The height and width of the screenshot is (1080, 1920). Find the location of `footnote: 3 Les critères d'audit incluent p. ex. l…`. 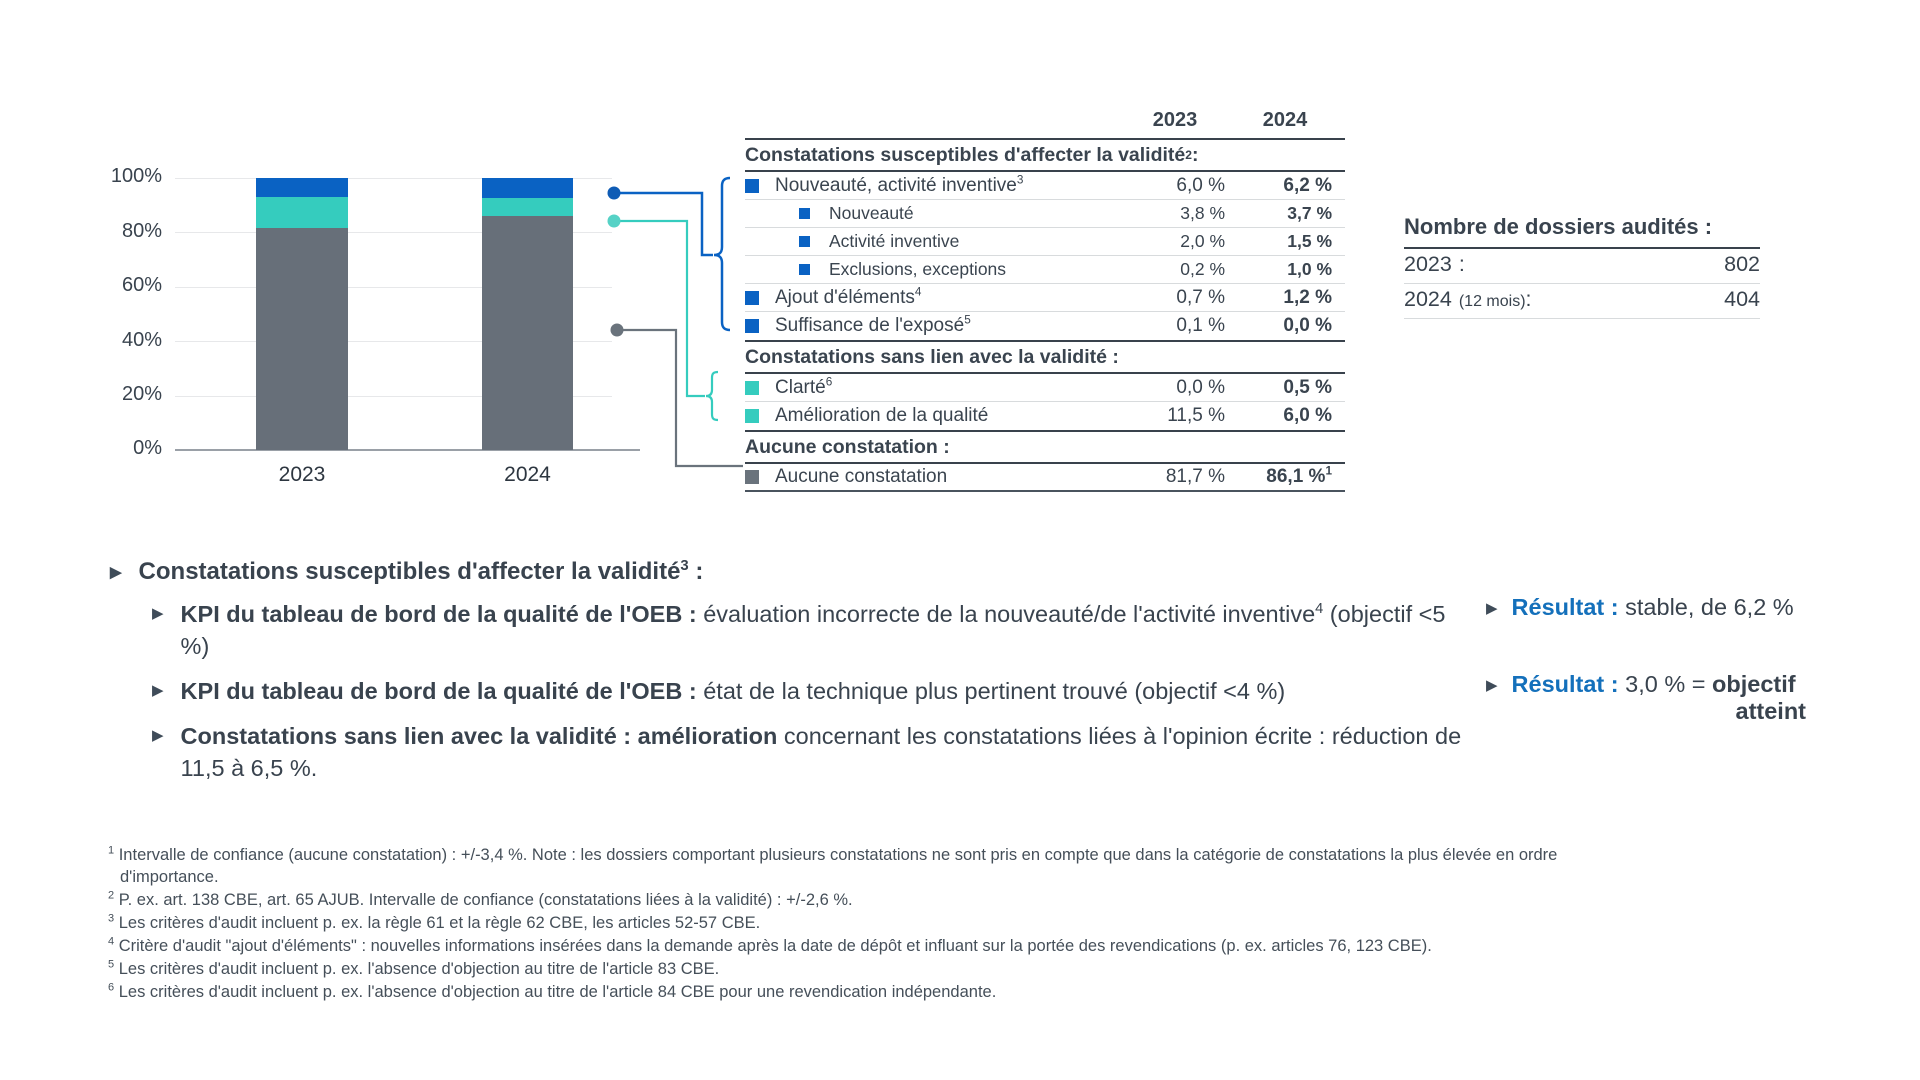

footnote: 3 Les critères d'audit incluent p. ex. l… is located at coordinates (434, 922).